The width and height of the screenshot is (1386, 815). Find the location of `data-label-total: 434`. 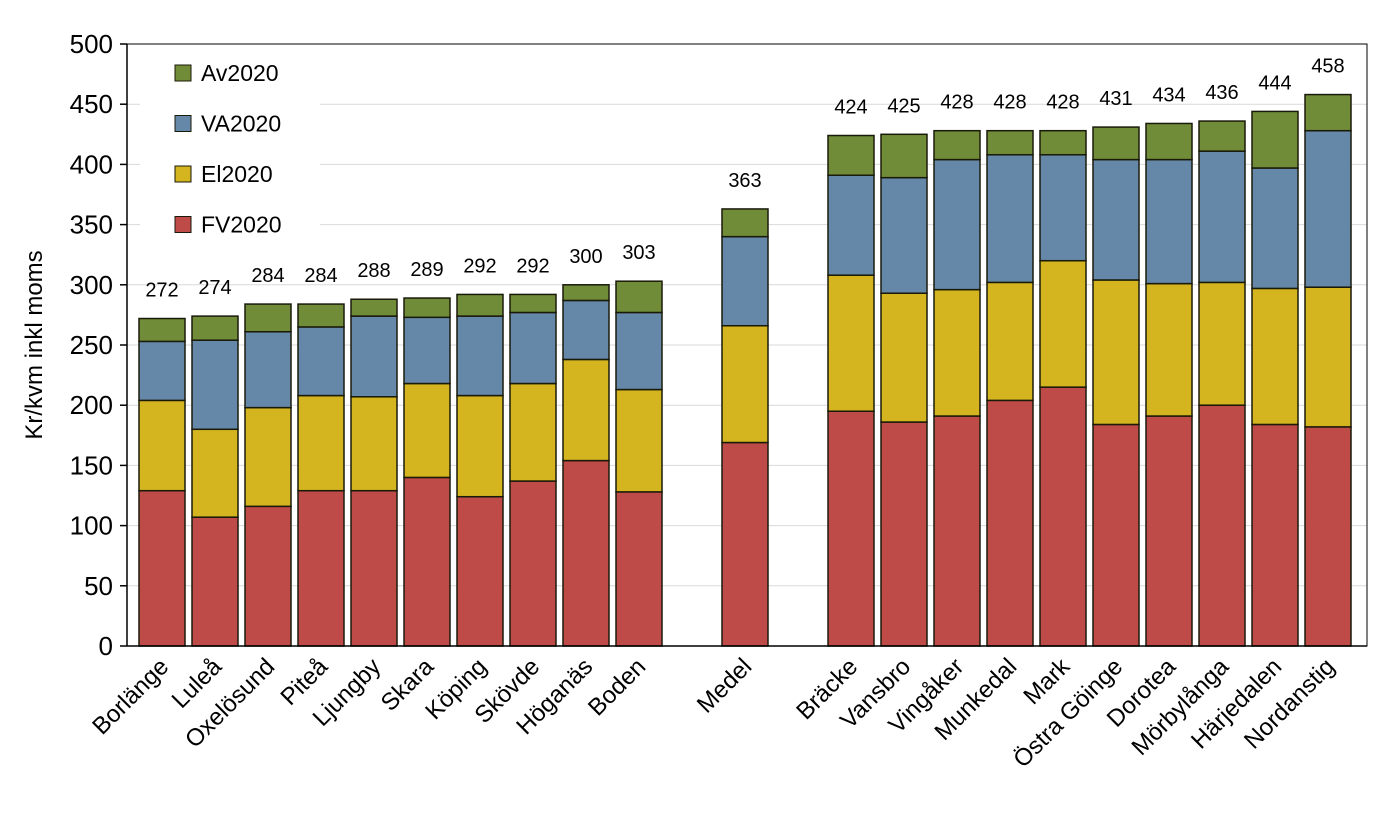

data-label-total: 434 is located at coordinates (1168, 95).